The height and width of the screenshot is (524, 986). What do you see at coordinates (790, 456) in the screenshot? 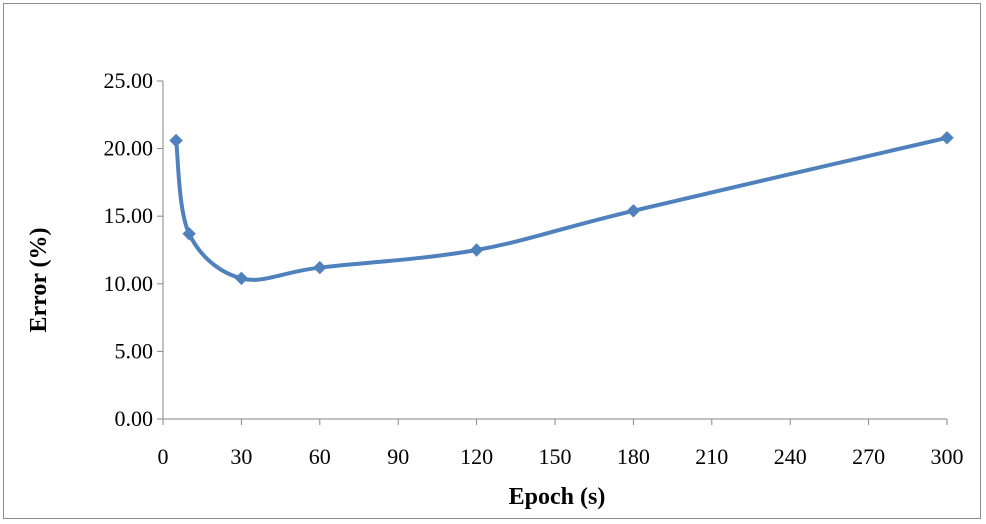
I see `x-tick-label: 240` at bounding box center [790, 456].